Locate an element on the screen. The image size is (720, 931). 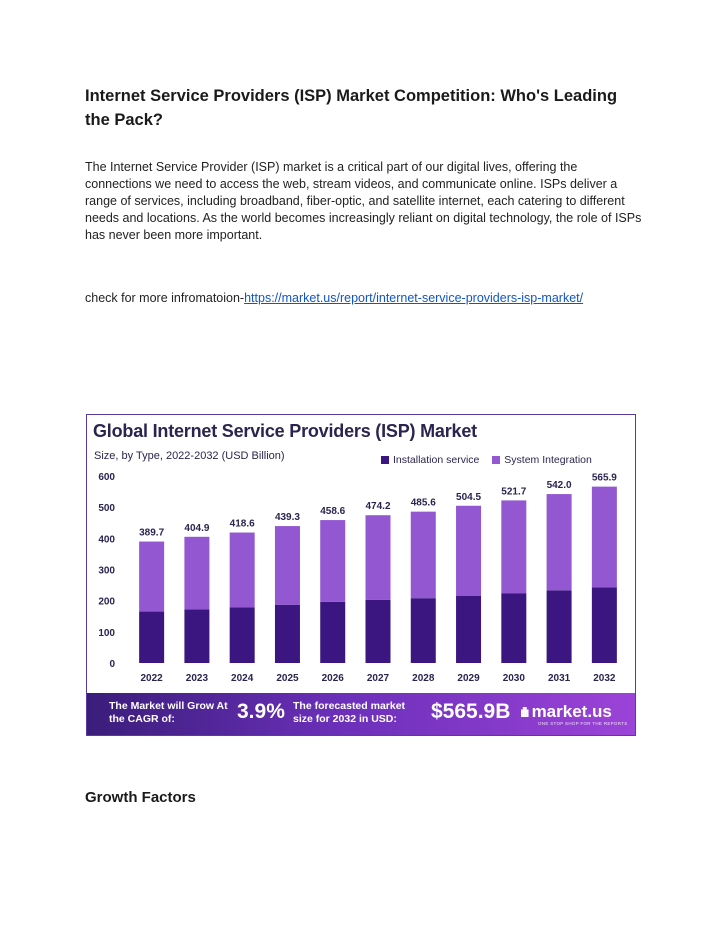
bar-total-label: 458.6 is located at coordinates (332, 511).